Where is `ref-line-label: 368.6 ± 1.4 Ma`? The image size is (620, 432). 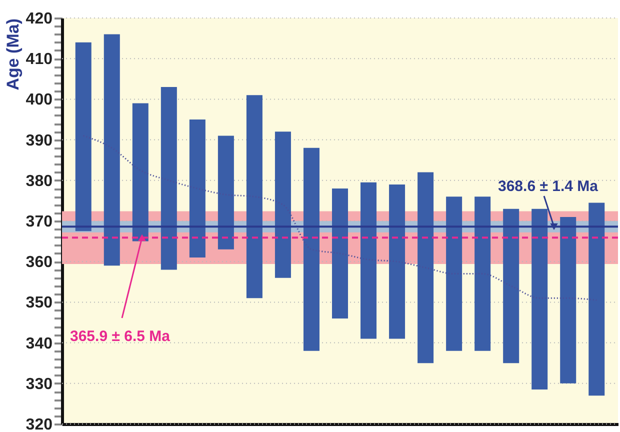 ref-line-label: 368.6 ± 1.4 Ma is located at coordinates (548, 186).